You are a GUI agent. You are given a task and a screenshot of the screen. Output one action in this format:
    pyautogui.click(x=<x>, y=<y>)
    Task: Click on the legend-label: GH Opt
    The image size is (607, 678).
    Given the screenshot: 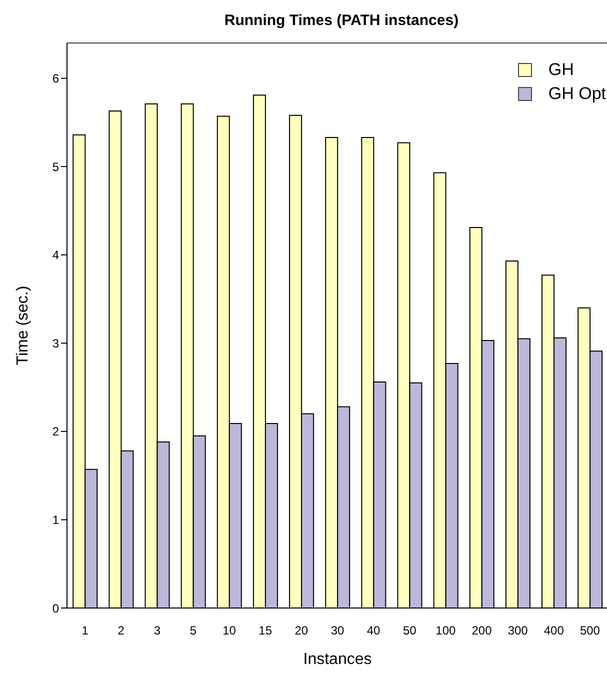 What is the action you would take?
    pyautogui.click(x=577, y=94)
    